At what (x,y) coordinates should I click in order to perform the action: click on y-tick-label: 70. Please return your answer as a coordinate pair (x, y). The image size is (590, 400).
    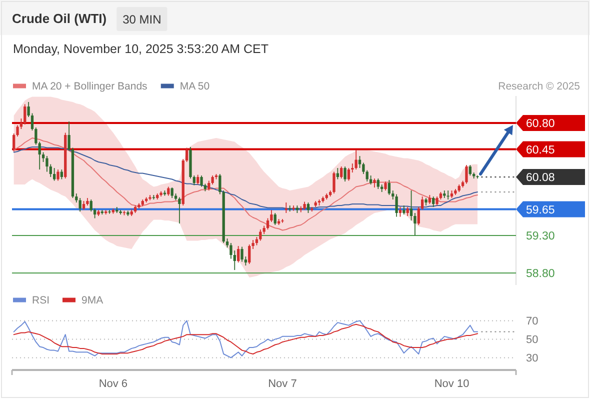
    Looking at the image, I should click on (532, 322).